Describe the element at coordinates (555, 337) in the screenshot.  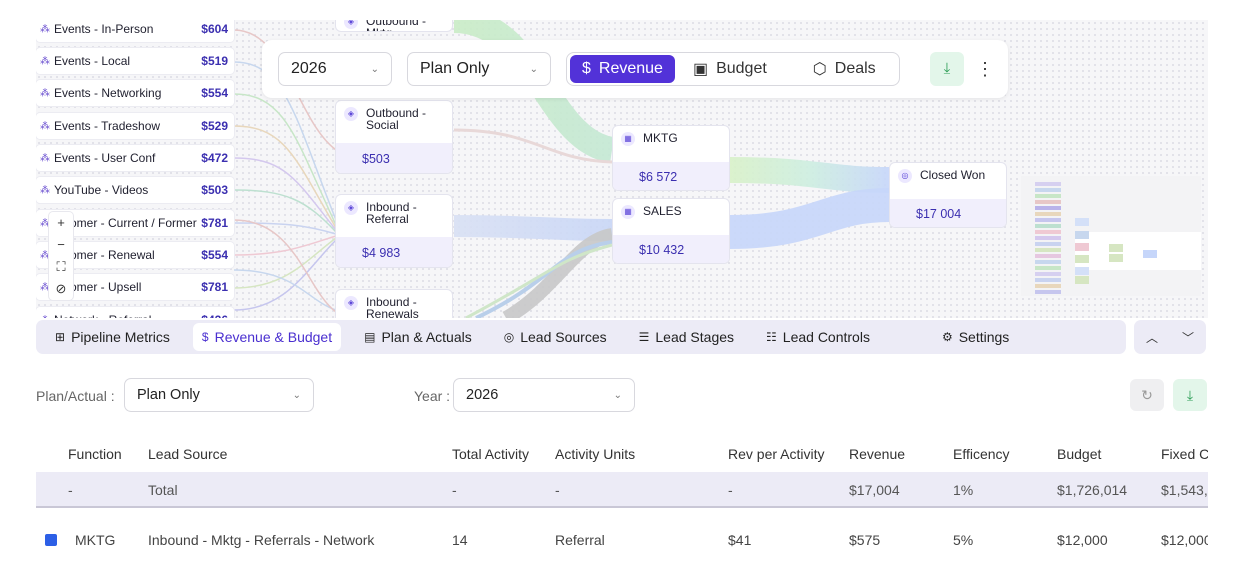
I see `tab-lead-sources: ◎ Lead Sources` at that location.